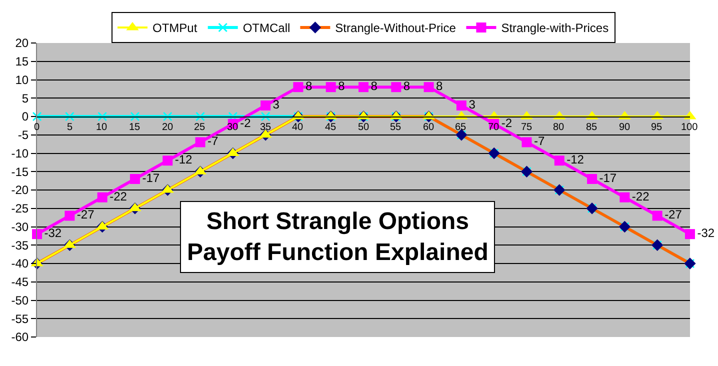 This screenshot has width=718, height=366. Describe the element at coordinates (429, 127) in the screenshot. I see `x-tick-label: 60` at that location.